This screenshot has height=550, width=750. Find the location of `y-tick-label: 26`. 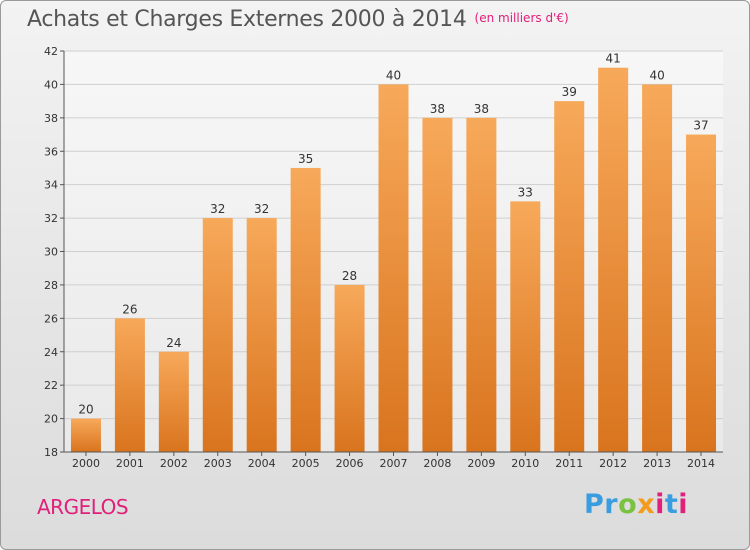

y-tick-label: 26 is located at coordinates (51, 318).